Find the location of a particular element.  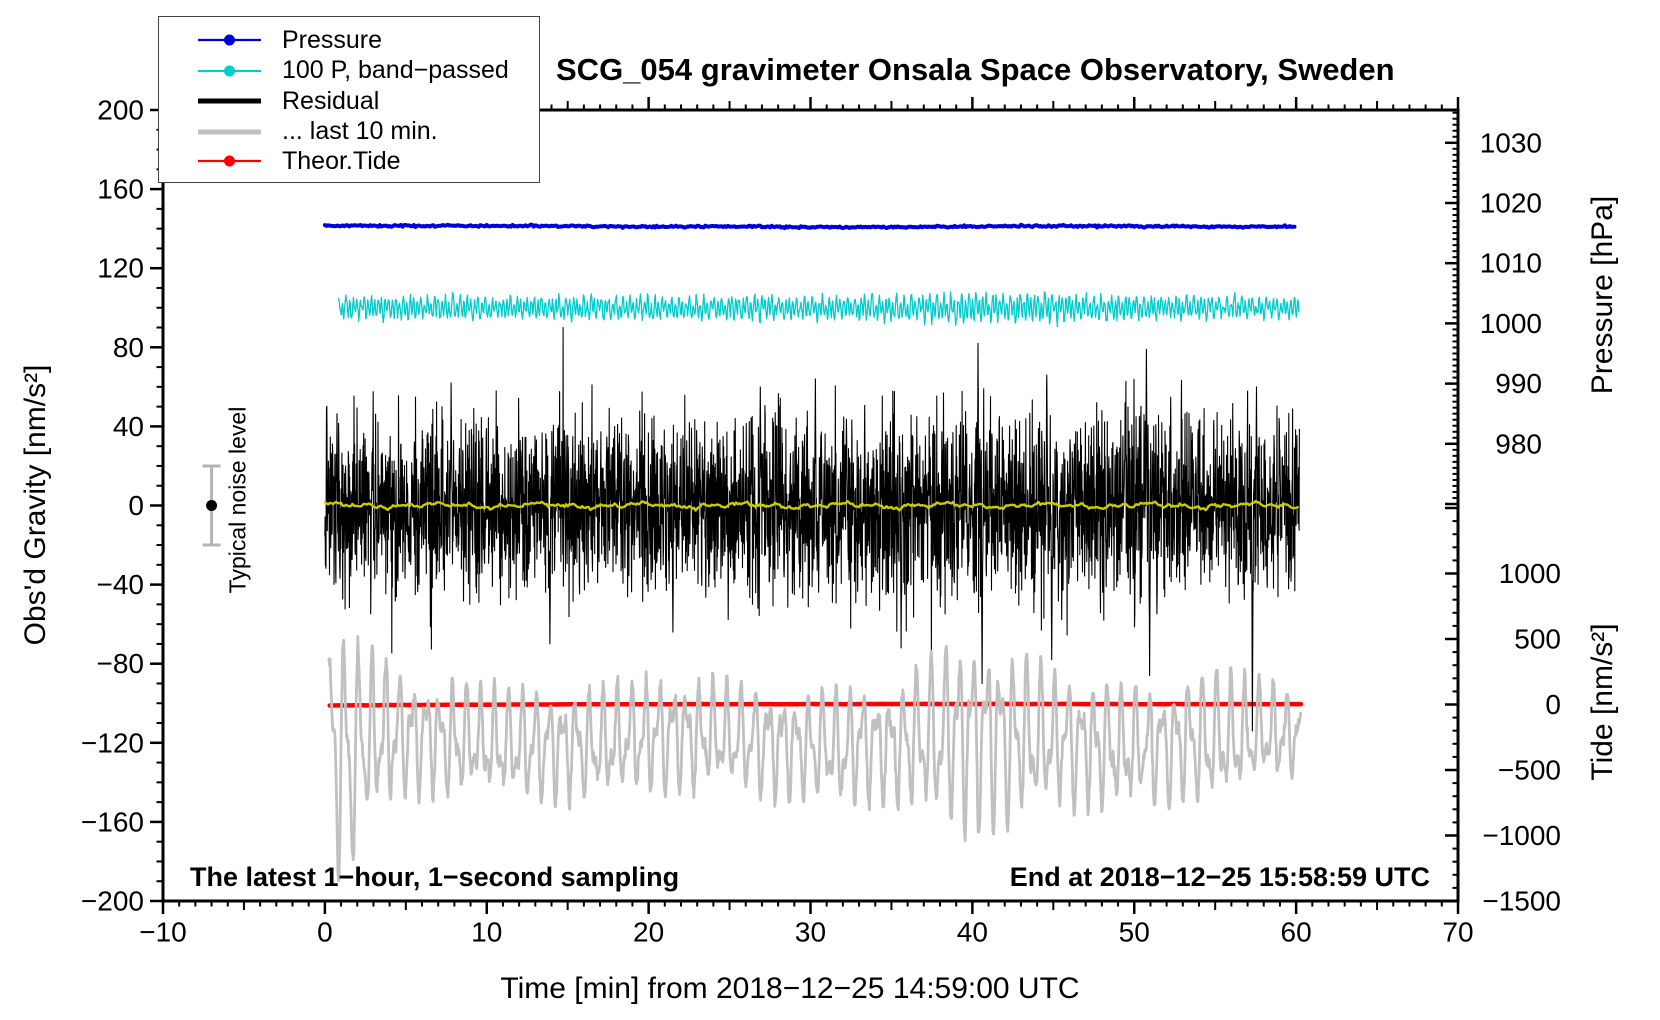

tide-tick-label: −1000 is located at coordinates (1521, 835).